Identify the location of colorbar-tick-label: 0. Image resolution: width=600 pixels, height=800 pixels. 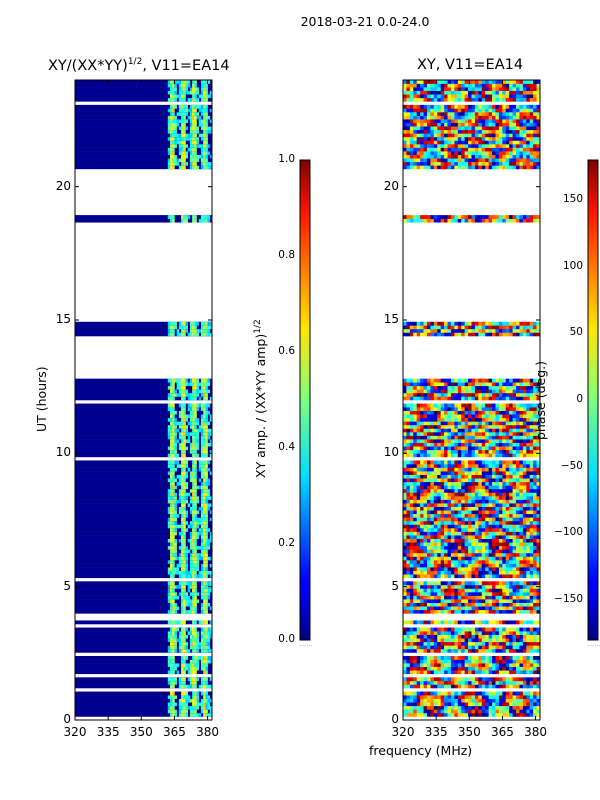
(579, 399).